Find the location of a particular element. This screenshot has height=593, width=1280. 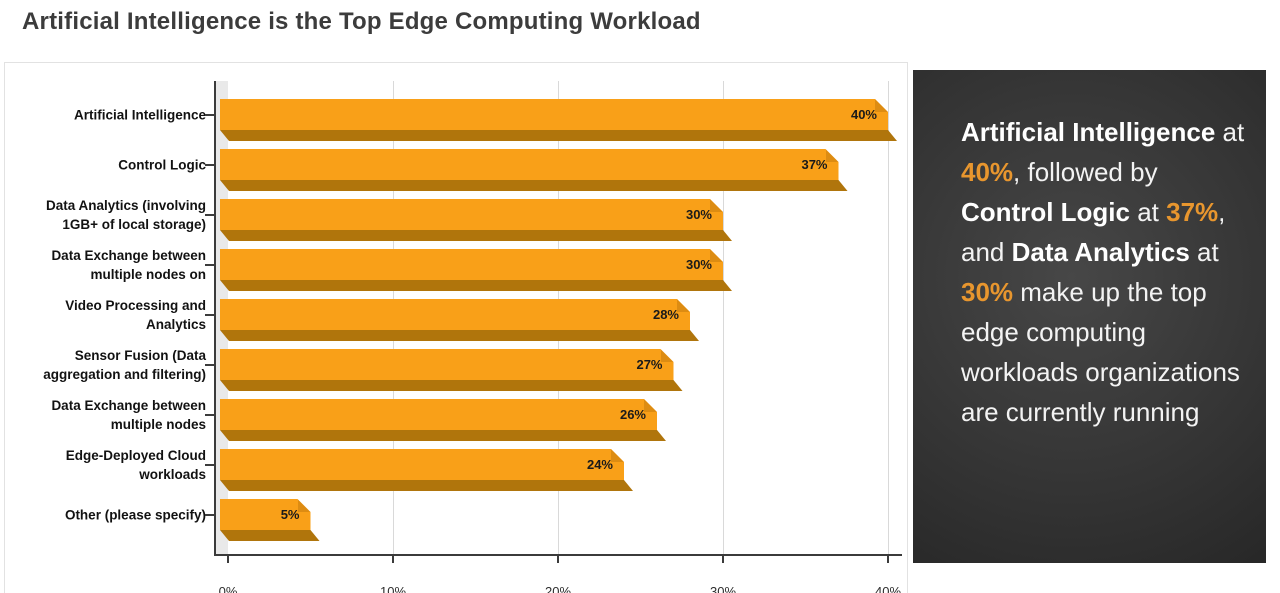

bar-value-label: 5% is located at coordinates (290, 514).